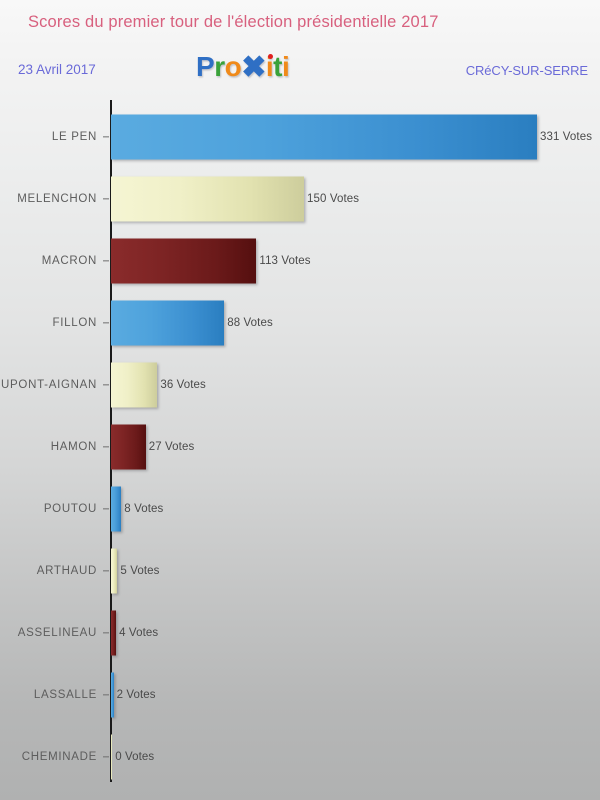 Image resolution: width=600 pixels, height=800 pixels. What do you see at coordinates (65, 695) in the screenshot?
I see `candidate-label: LASSALLE` at bounding box center [65, 695].